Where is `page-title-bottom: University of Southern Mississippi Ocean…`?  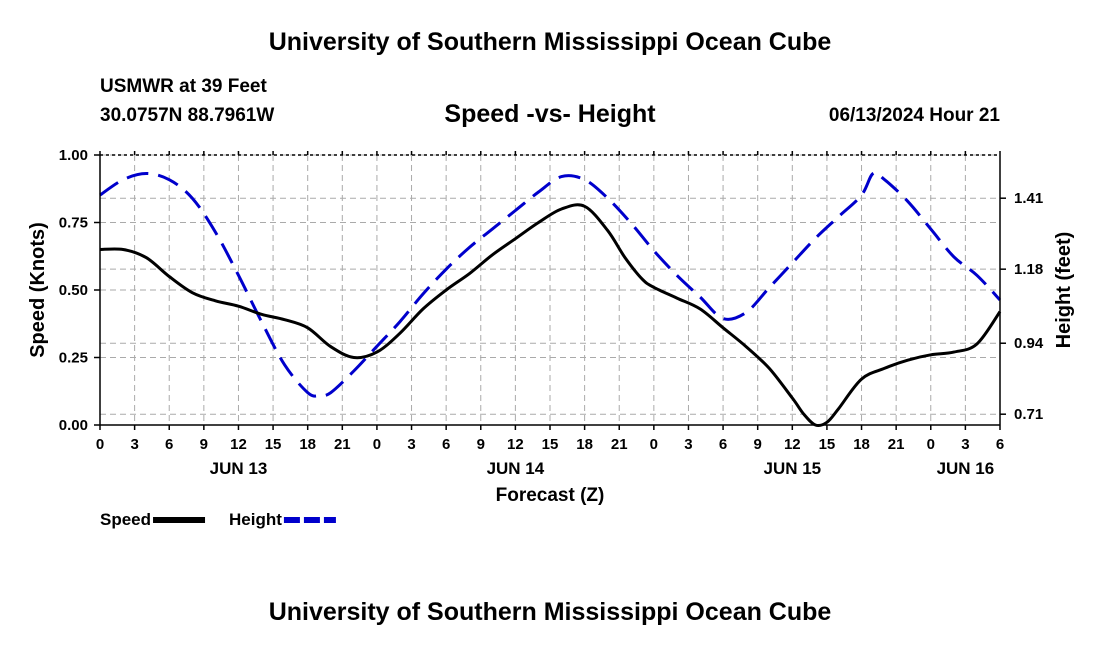 page-title-bottom: University of Southern Mississippi Ocean… is located at coordinates (550, 612).